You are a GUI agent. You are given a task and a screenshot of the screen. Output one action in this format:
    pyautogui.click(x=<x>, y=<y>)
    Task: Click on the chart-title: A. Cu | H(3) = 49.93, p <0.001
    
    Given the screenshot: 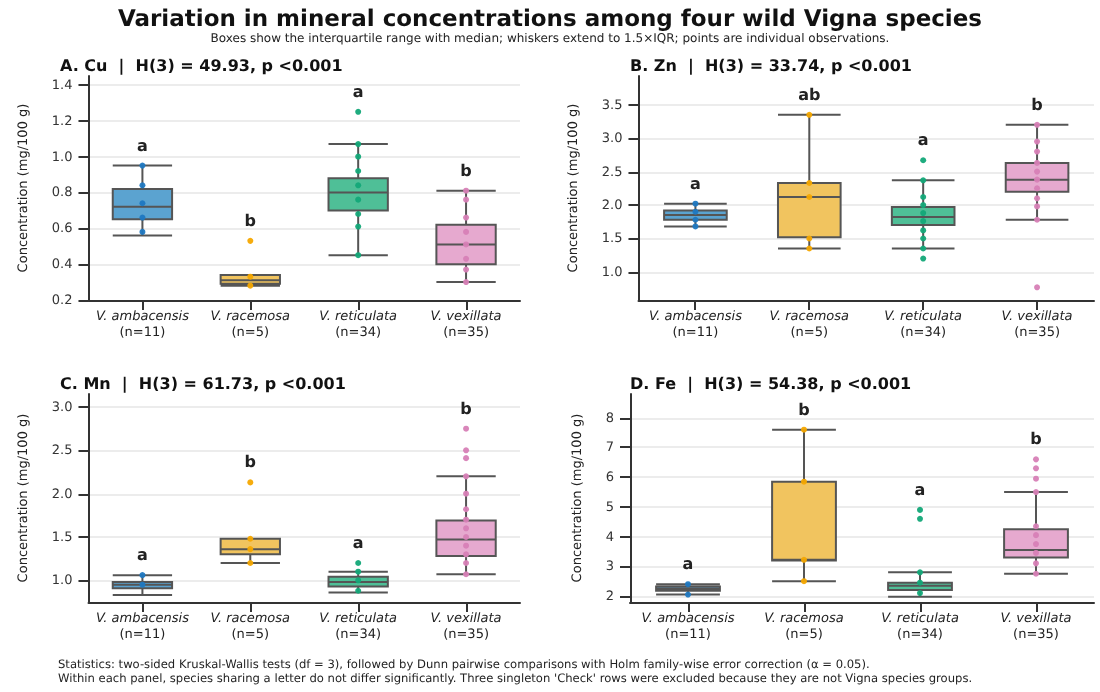 What is the action you would take?
    pyautogui.click(x=202, y=66)
    